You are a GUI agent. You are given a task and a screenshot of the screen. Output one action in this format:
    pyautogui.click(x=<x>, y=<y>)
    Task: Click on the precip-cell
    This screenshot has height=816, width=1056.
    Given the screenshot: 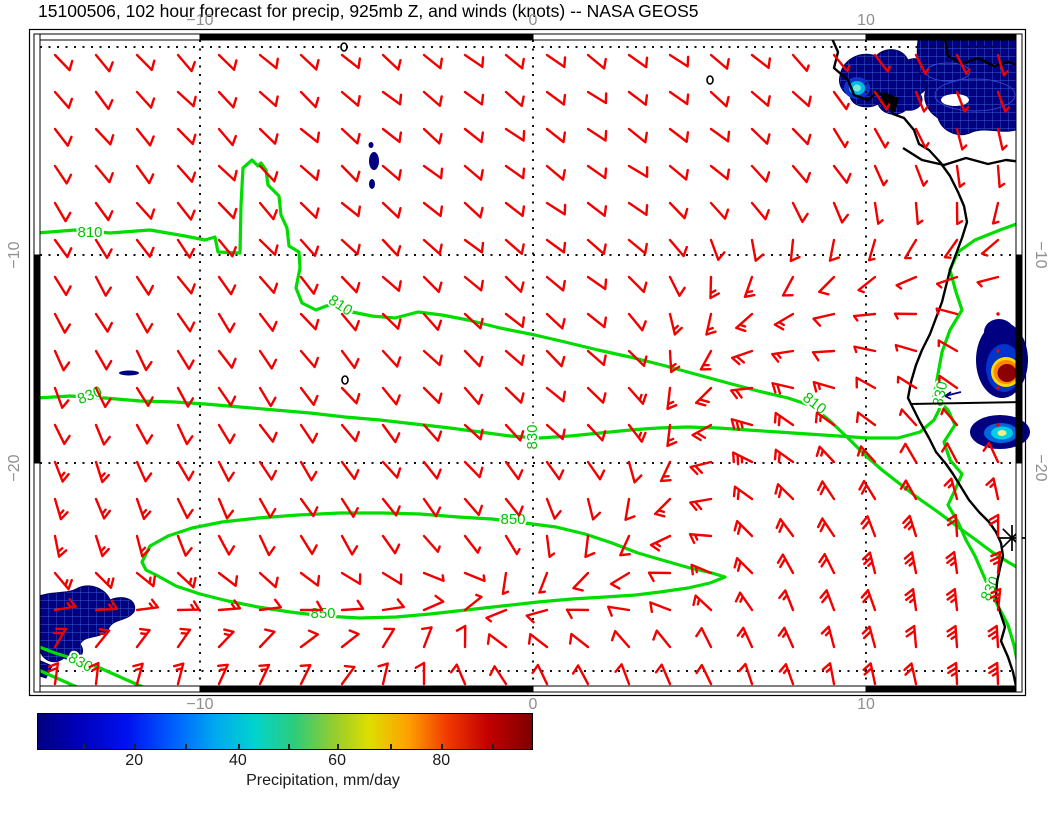 What is the action you would take?
    pyautogui.click(x=372, y=184)
    